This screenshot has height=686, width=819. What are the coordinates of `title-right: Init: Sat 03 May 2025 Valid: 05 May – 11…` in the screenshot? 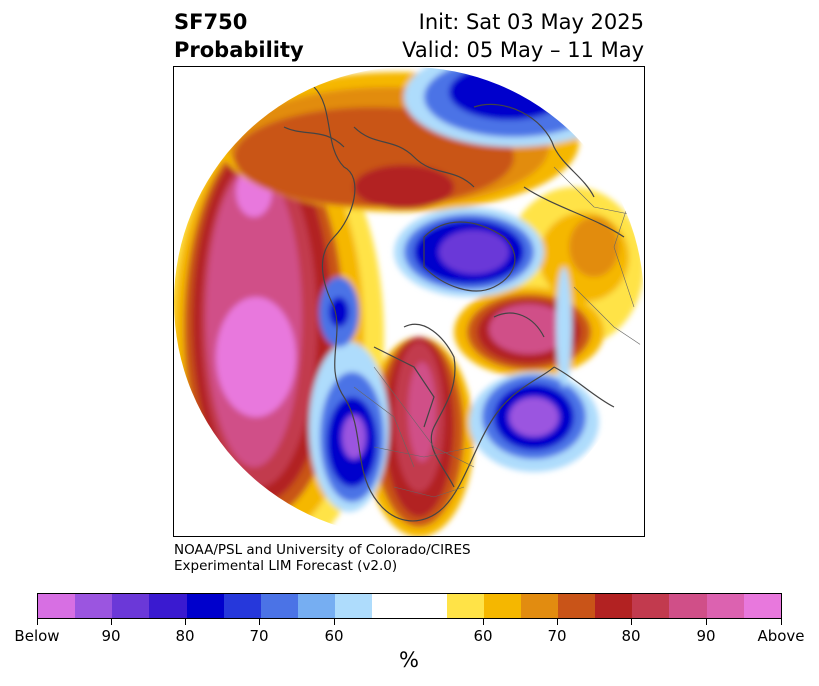 It's located at (523, 36).